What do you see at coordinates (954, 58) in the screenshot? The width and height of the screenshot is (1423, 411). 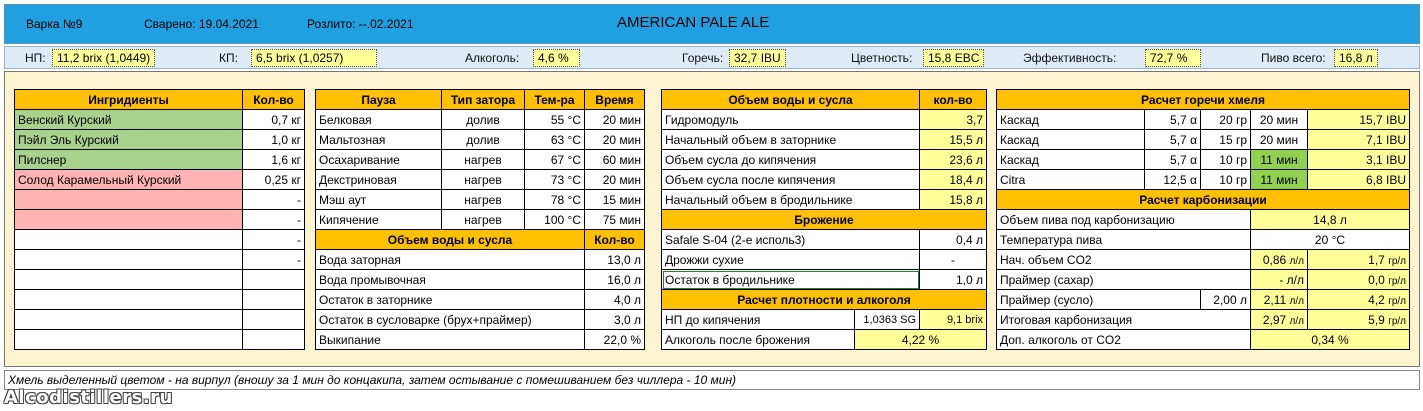 I see `ebc-value: 15,8 EBC` at bounding box center [954, 58].